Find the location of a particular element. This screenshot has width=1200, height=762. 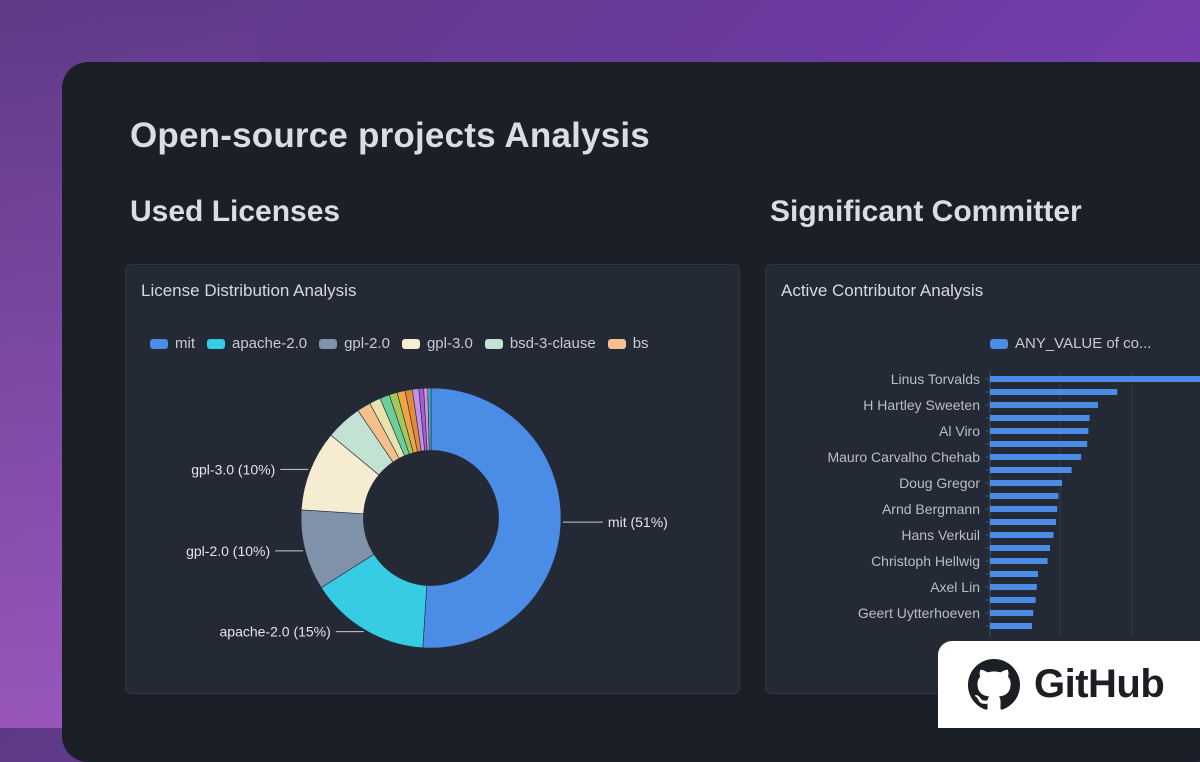

legend-item-gpl-2.0: gpl-2.0 is located at coordinates (354, 343).